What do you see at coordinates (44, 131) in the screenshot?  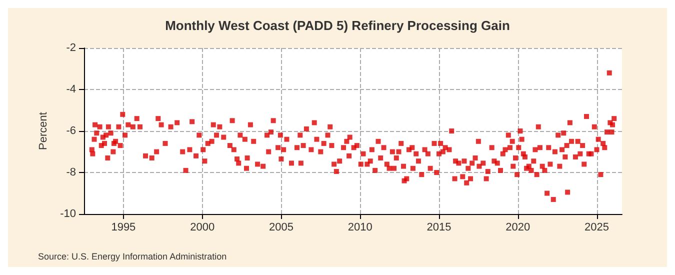 I see `y-axis-title: Percent` at bounding box center [44, 131].